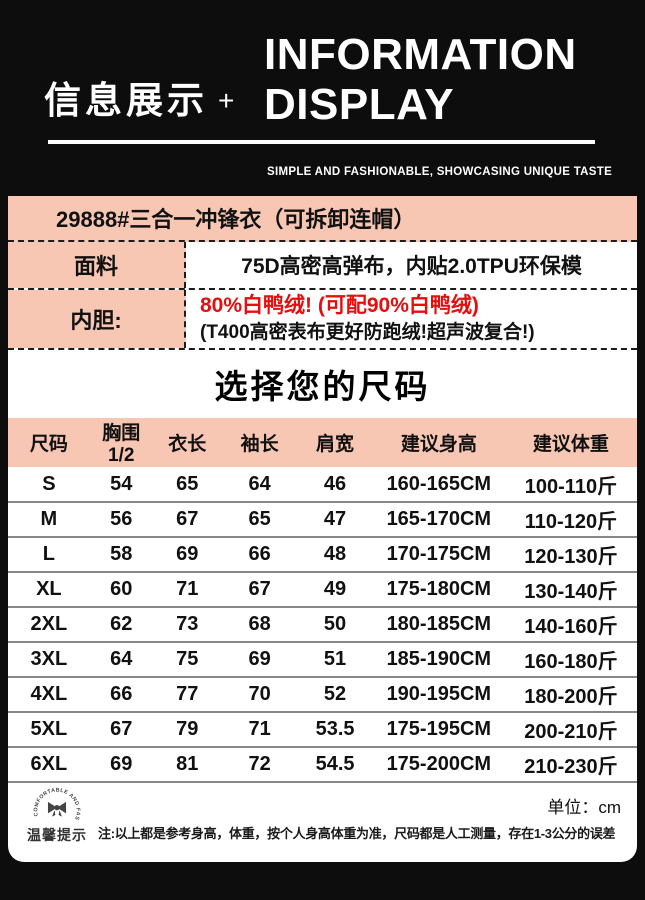 The width and height of the screenshot is (645, 900). I want to click on header-divider-line, so click(321, 142).